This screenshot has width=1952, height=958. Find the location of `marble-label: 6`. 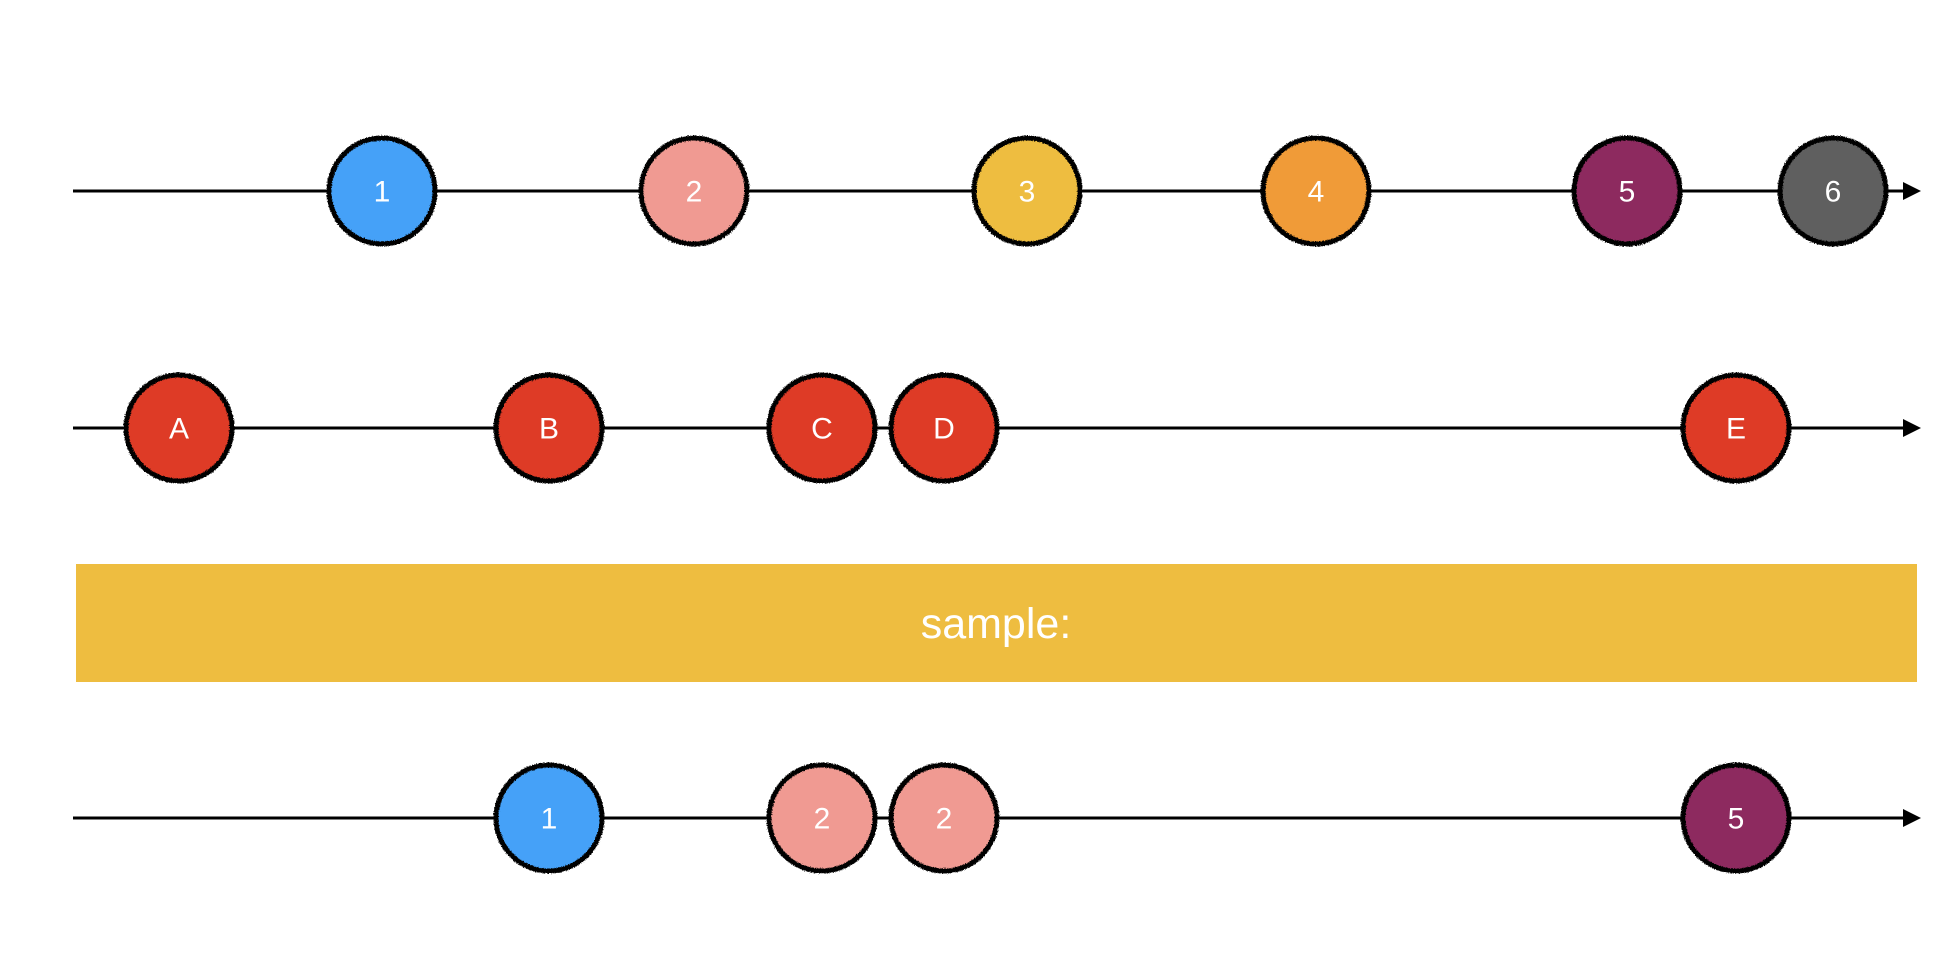

marble-label: 6 is located at coordinates (1833, 192).